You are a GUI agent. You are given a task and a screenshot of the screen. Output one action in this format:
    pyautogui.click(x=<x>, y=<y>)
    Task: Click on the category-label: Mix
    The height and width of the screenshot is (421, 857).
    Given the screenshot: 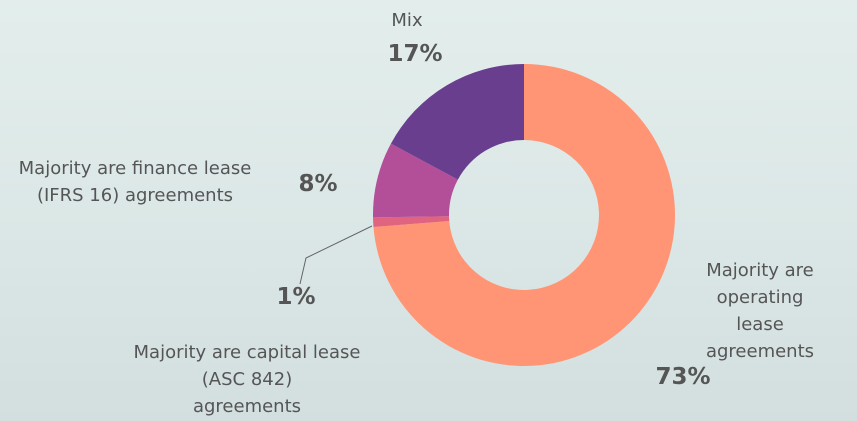 What is the action you would take?
    pyautogui.click(x=407, y=20)
    